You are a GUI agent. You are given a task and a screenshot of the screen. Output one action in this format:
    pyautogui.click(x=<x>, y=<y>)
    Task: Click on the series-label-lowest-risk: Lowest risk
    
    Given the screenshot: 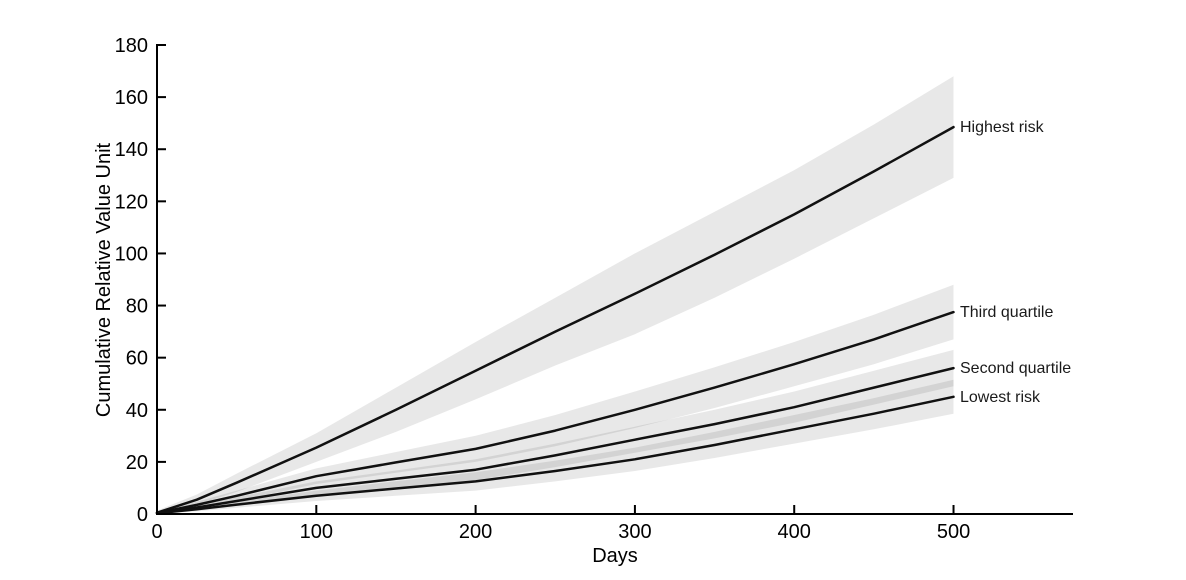 What is the action you would take?
    pyautogui.click(x=1000, y=397)
    